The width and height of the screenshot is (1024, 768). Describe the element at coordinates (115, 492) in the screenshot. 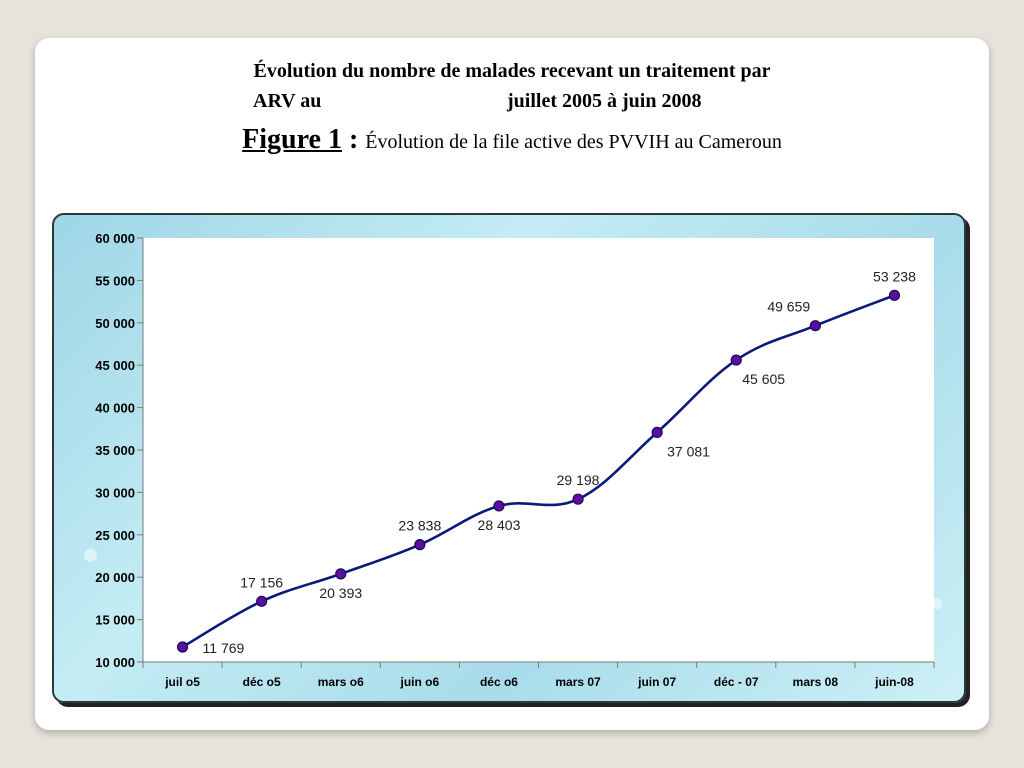

I see `y-tick-label: 30 000` at that location.